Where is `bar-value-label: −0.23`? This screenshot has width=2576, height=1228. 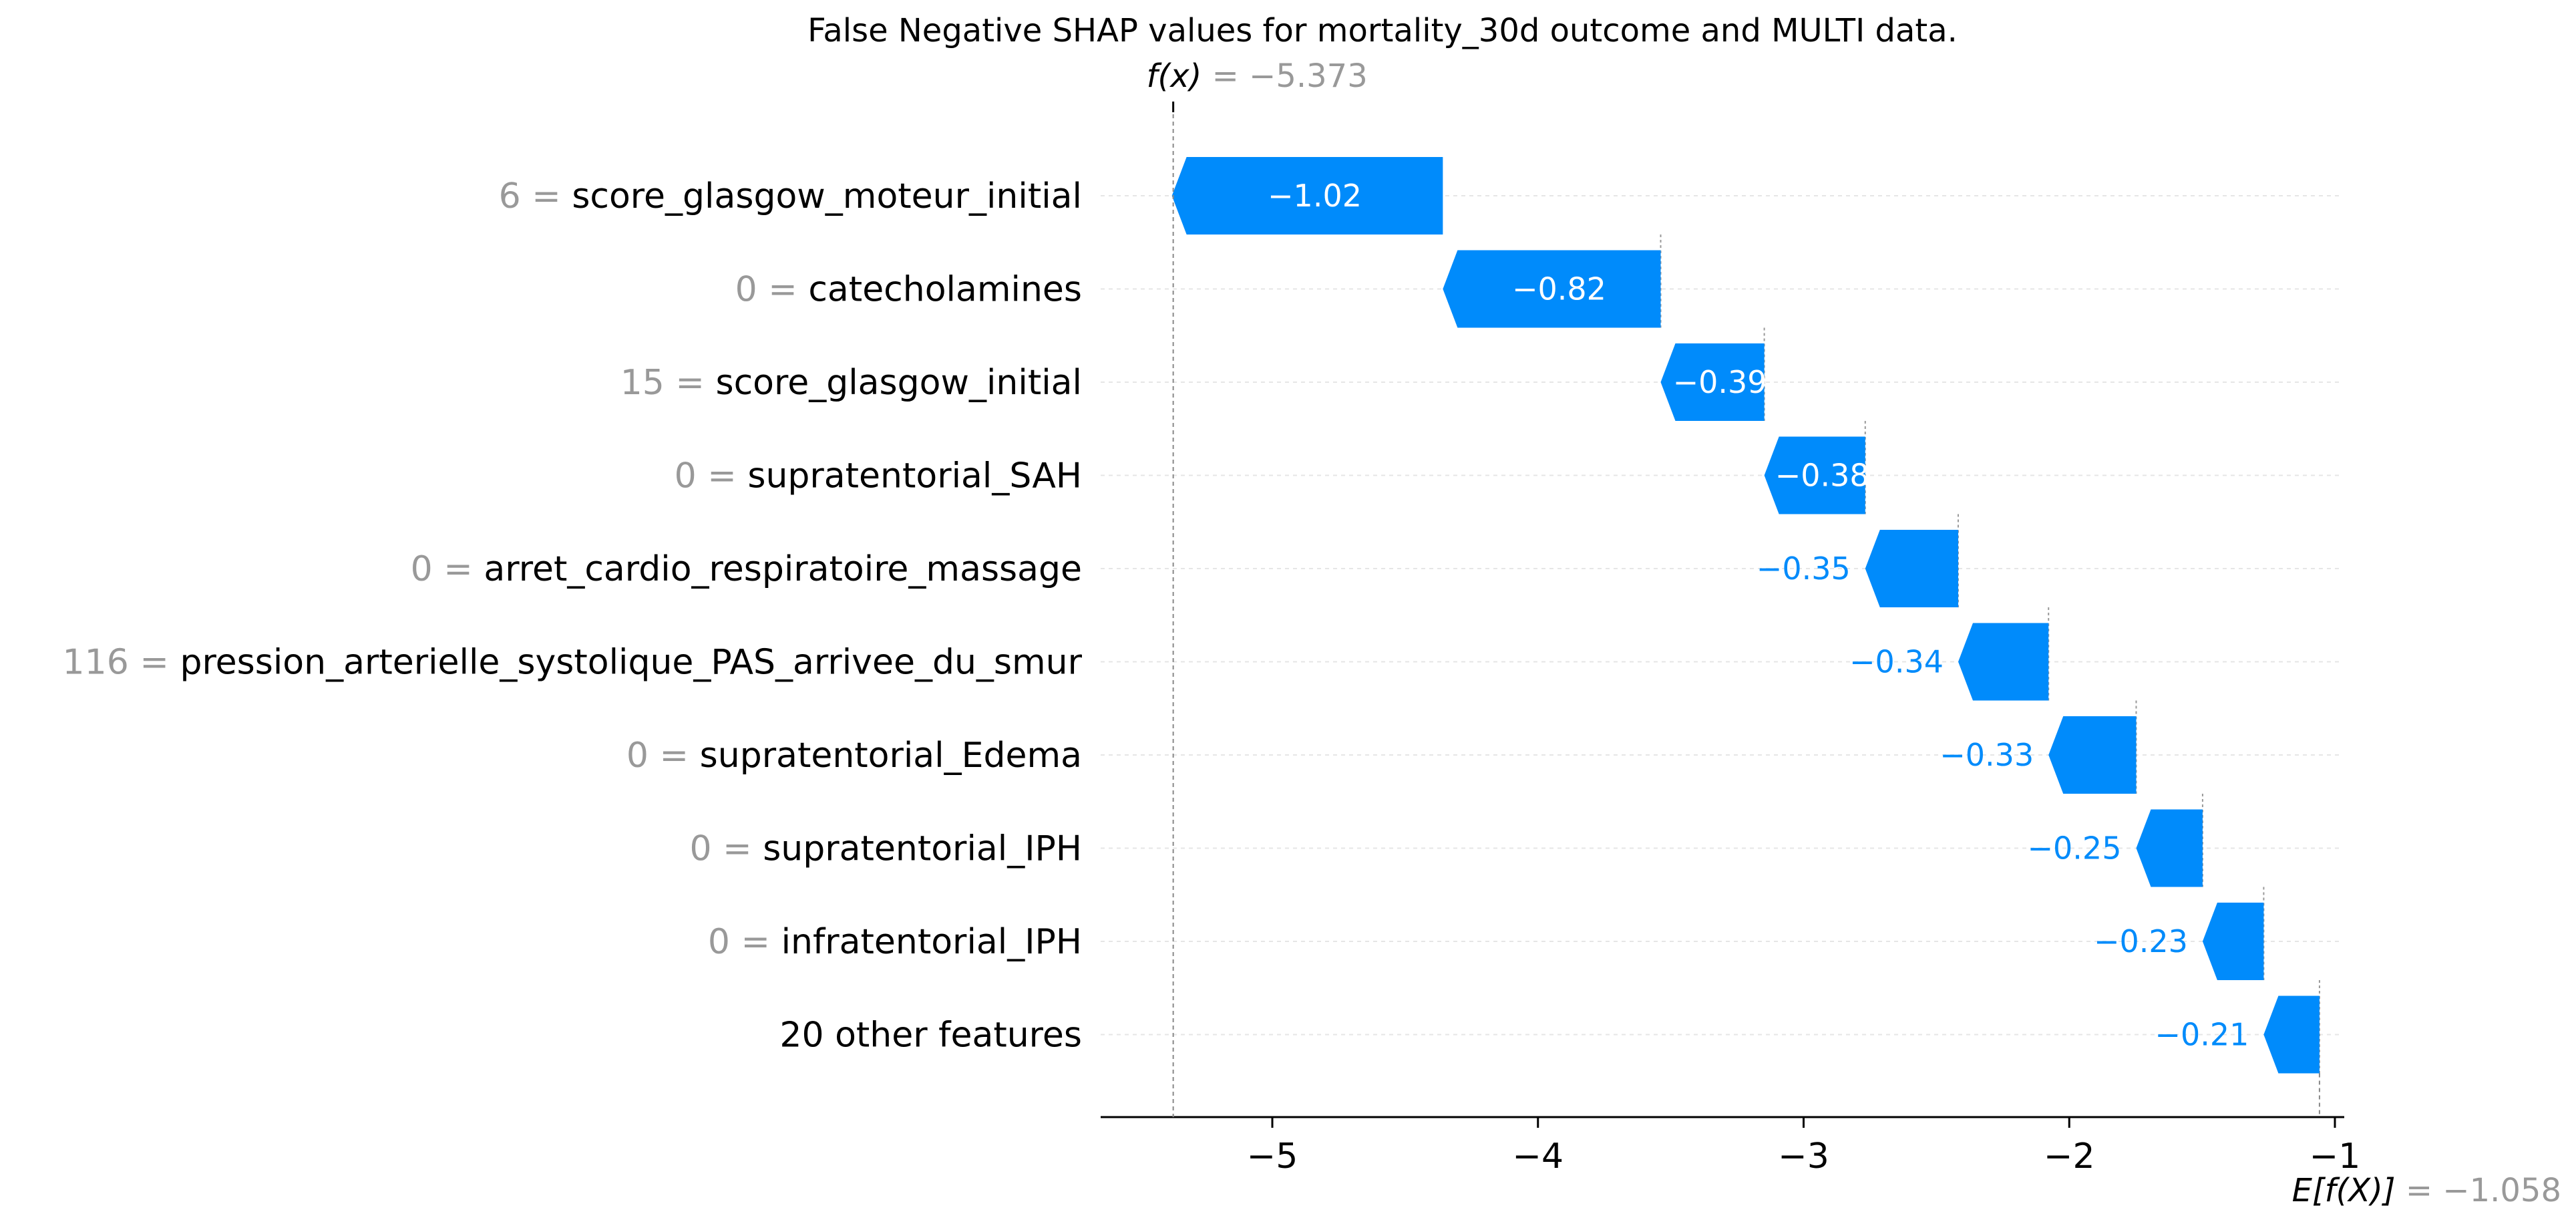
bar-value-label: −0.23 is located at coordinates (2141, 941).